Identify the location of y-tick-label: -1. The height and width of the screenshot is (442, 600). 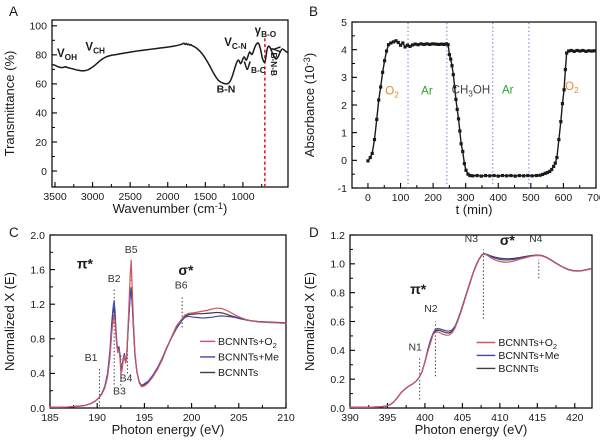
(342, 189).